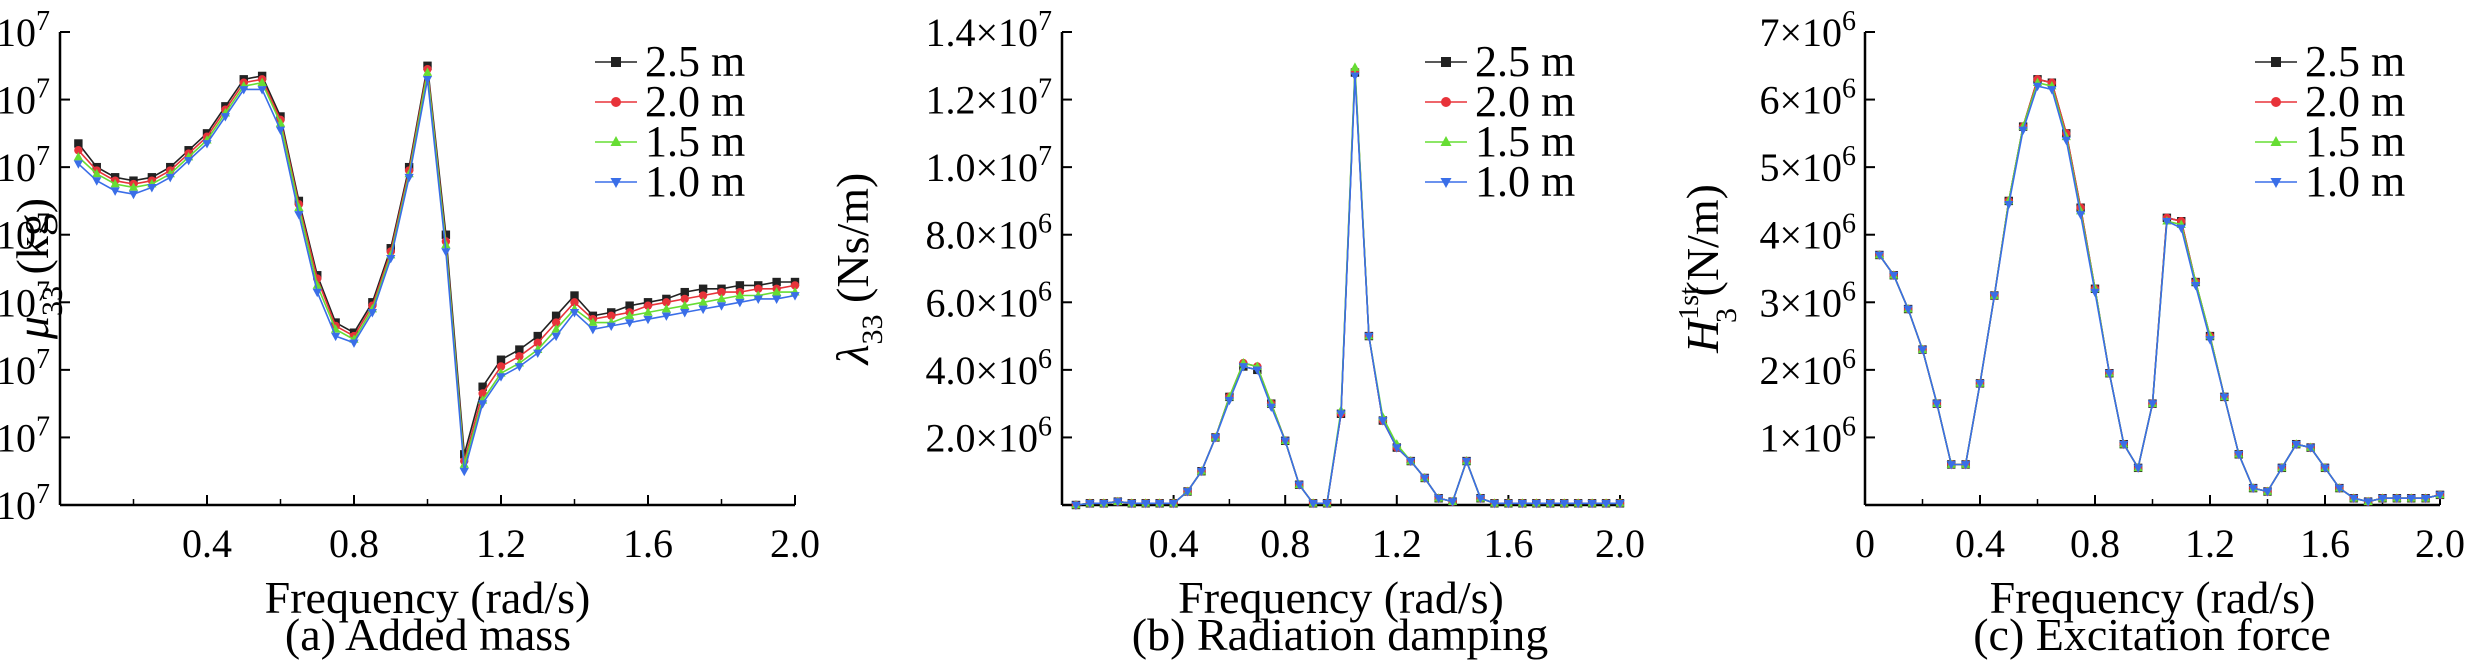 The height and width of the screenshot is (669, 2481). I want to click on x-axis-title: Frequency (rad/s), so click(2153, 597).